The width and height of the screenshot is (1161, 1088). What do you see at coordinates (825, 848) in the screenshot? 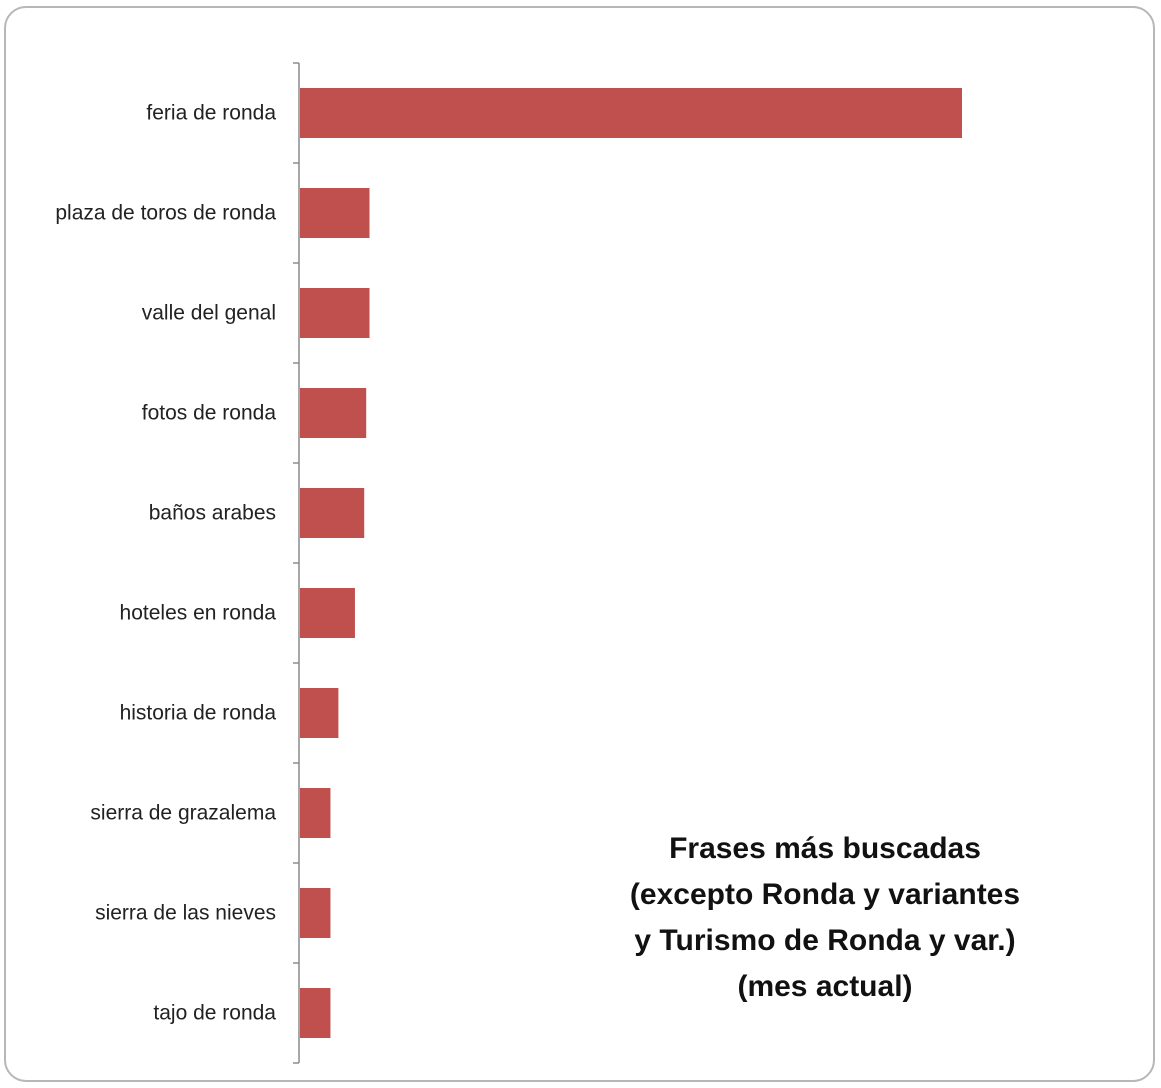
I see `chart-title-line-1: Frases más buscadas` at bounding box center [825, 848].